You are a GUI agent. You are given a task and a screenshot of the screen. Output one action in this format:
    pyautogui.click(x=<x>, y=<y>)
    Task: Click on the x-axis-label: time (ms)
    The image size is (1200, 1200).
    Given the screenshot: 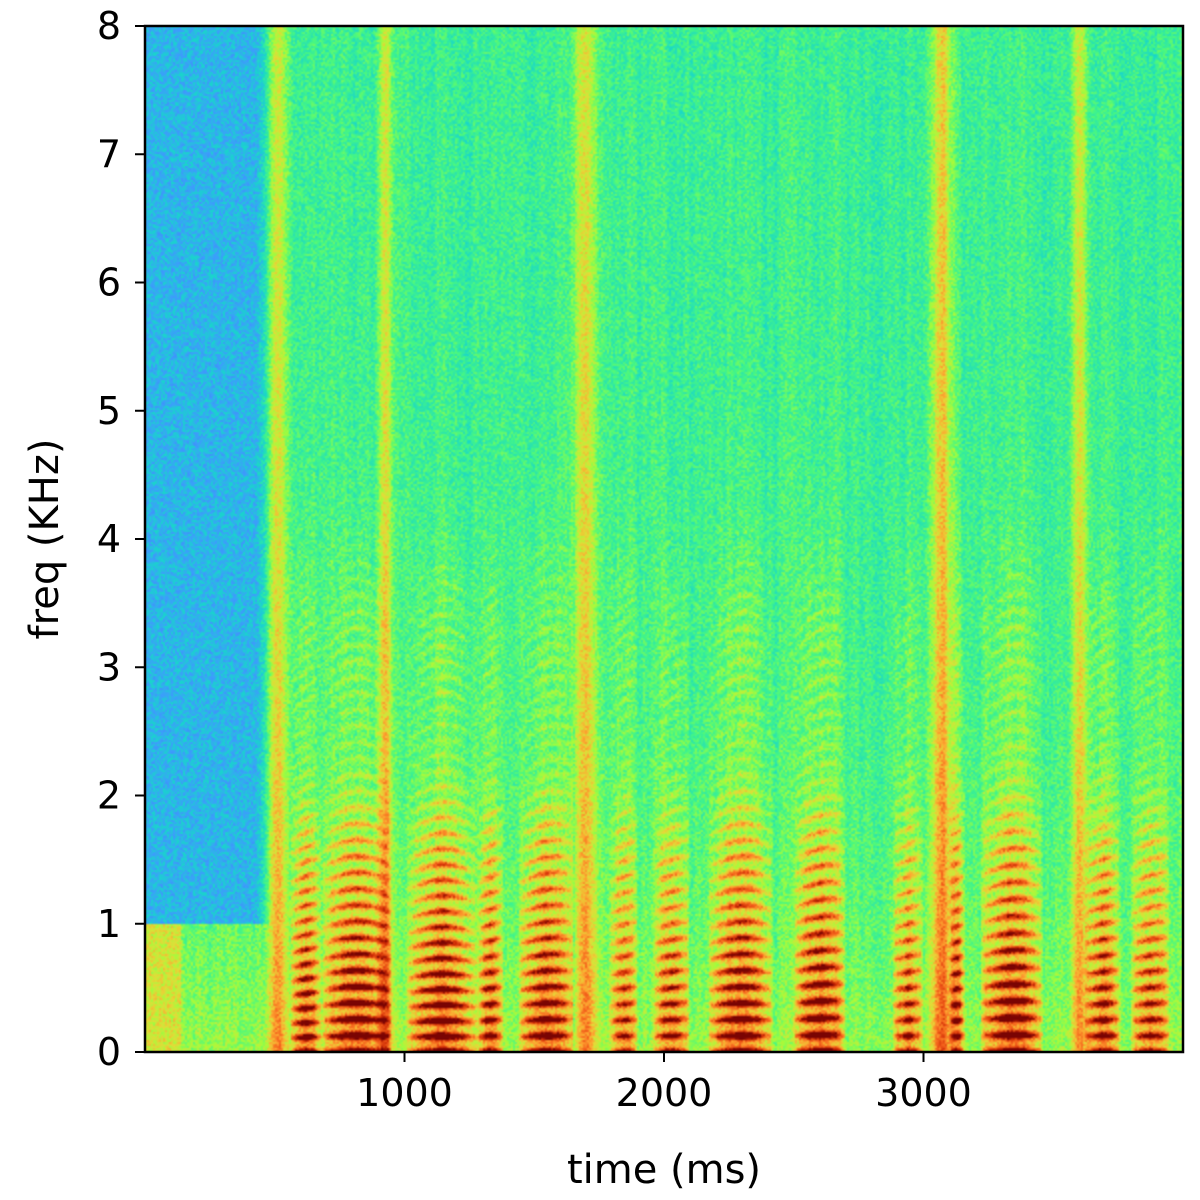 What is the action you would take?
    pyautogui.click(x=664, y=1170)
    